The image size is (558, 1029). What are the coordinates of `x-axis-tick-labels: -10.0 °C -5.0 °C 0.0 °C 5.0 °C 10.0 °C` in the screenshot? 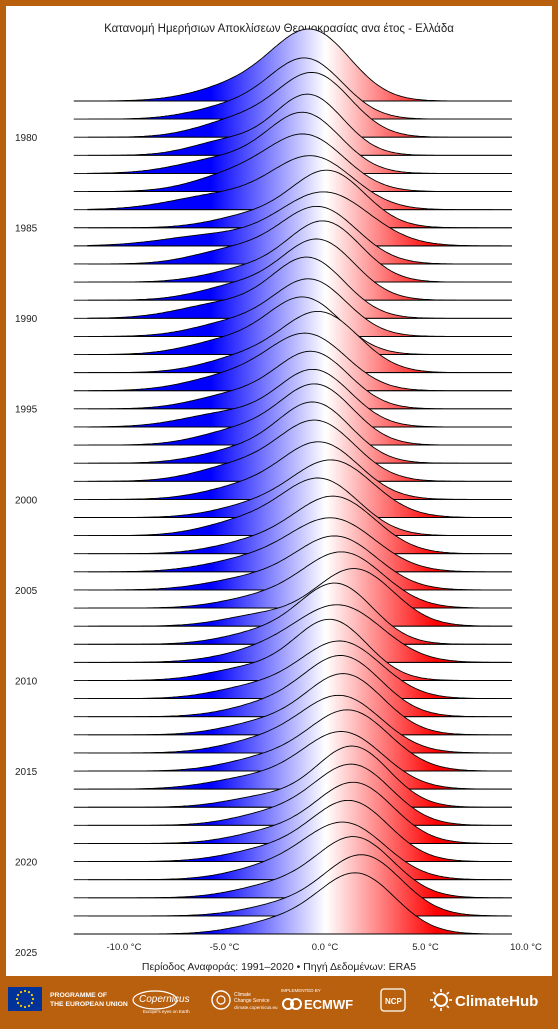 It's located at (325, 947).